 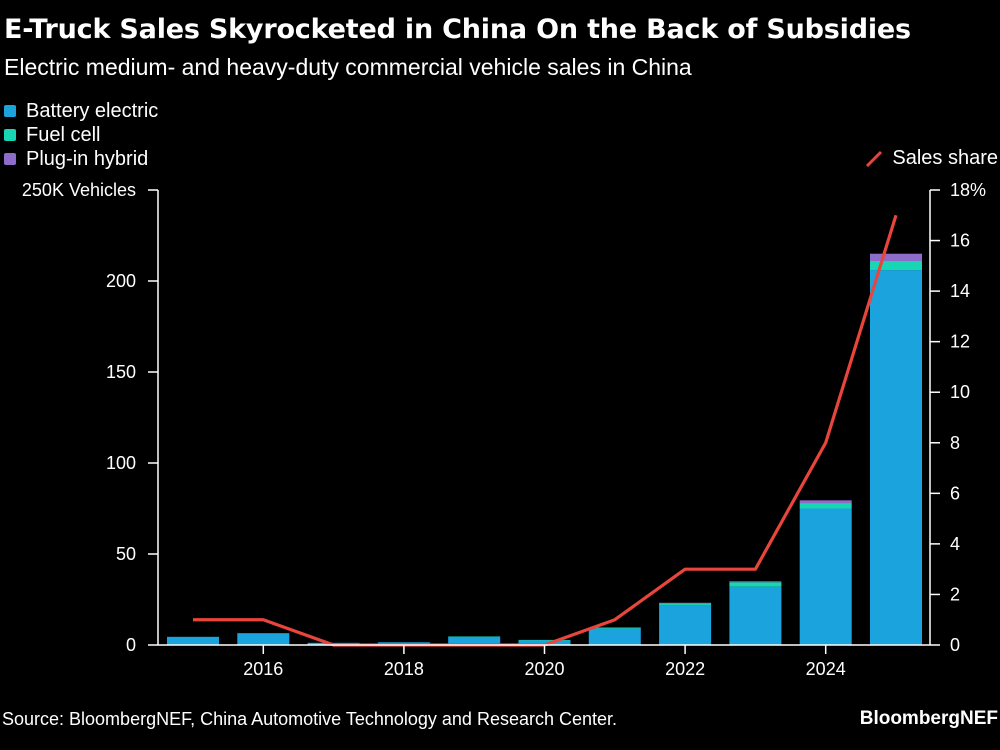 I want to click on right-axis-ticklabel-0: 0, so click(x=955, y=645).